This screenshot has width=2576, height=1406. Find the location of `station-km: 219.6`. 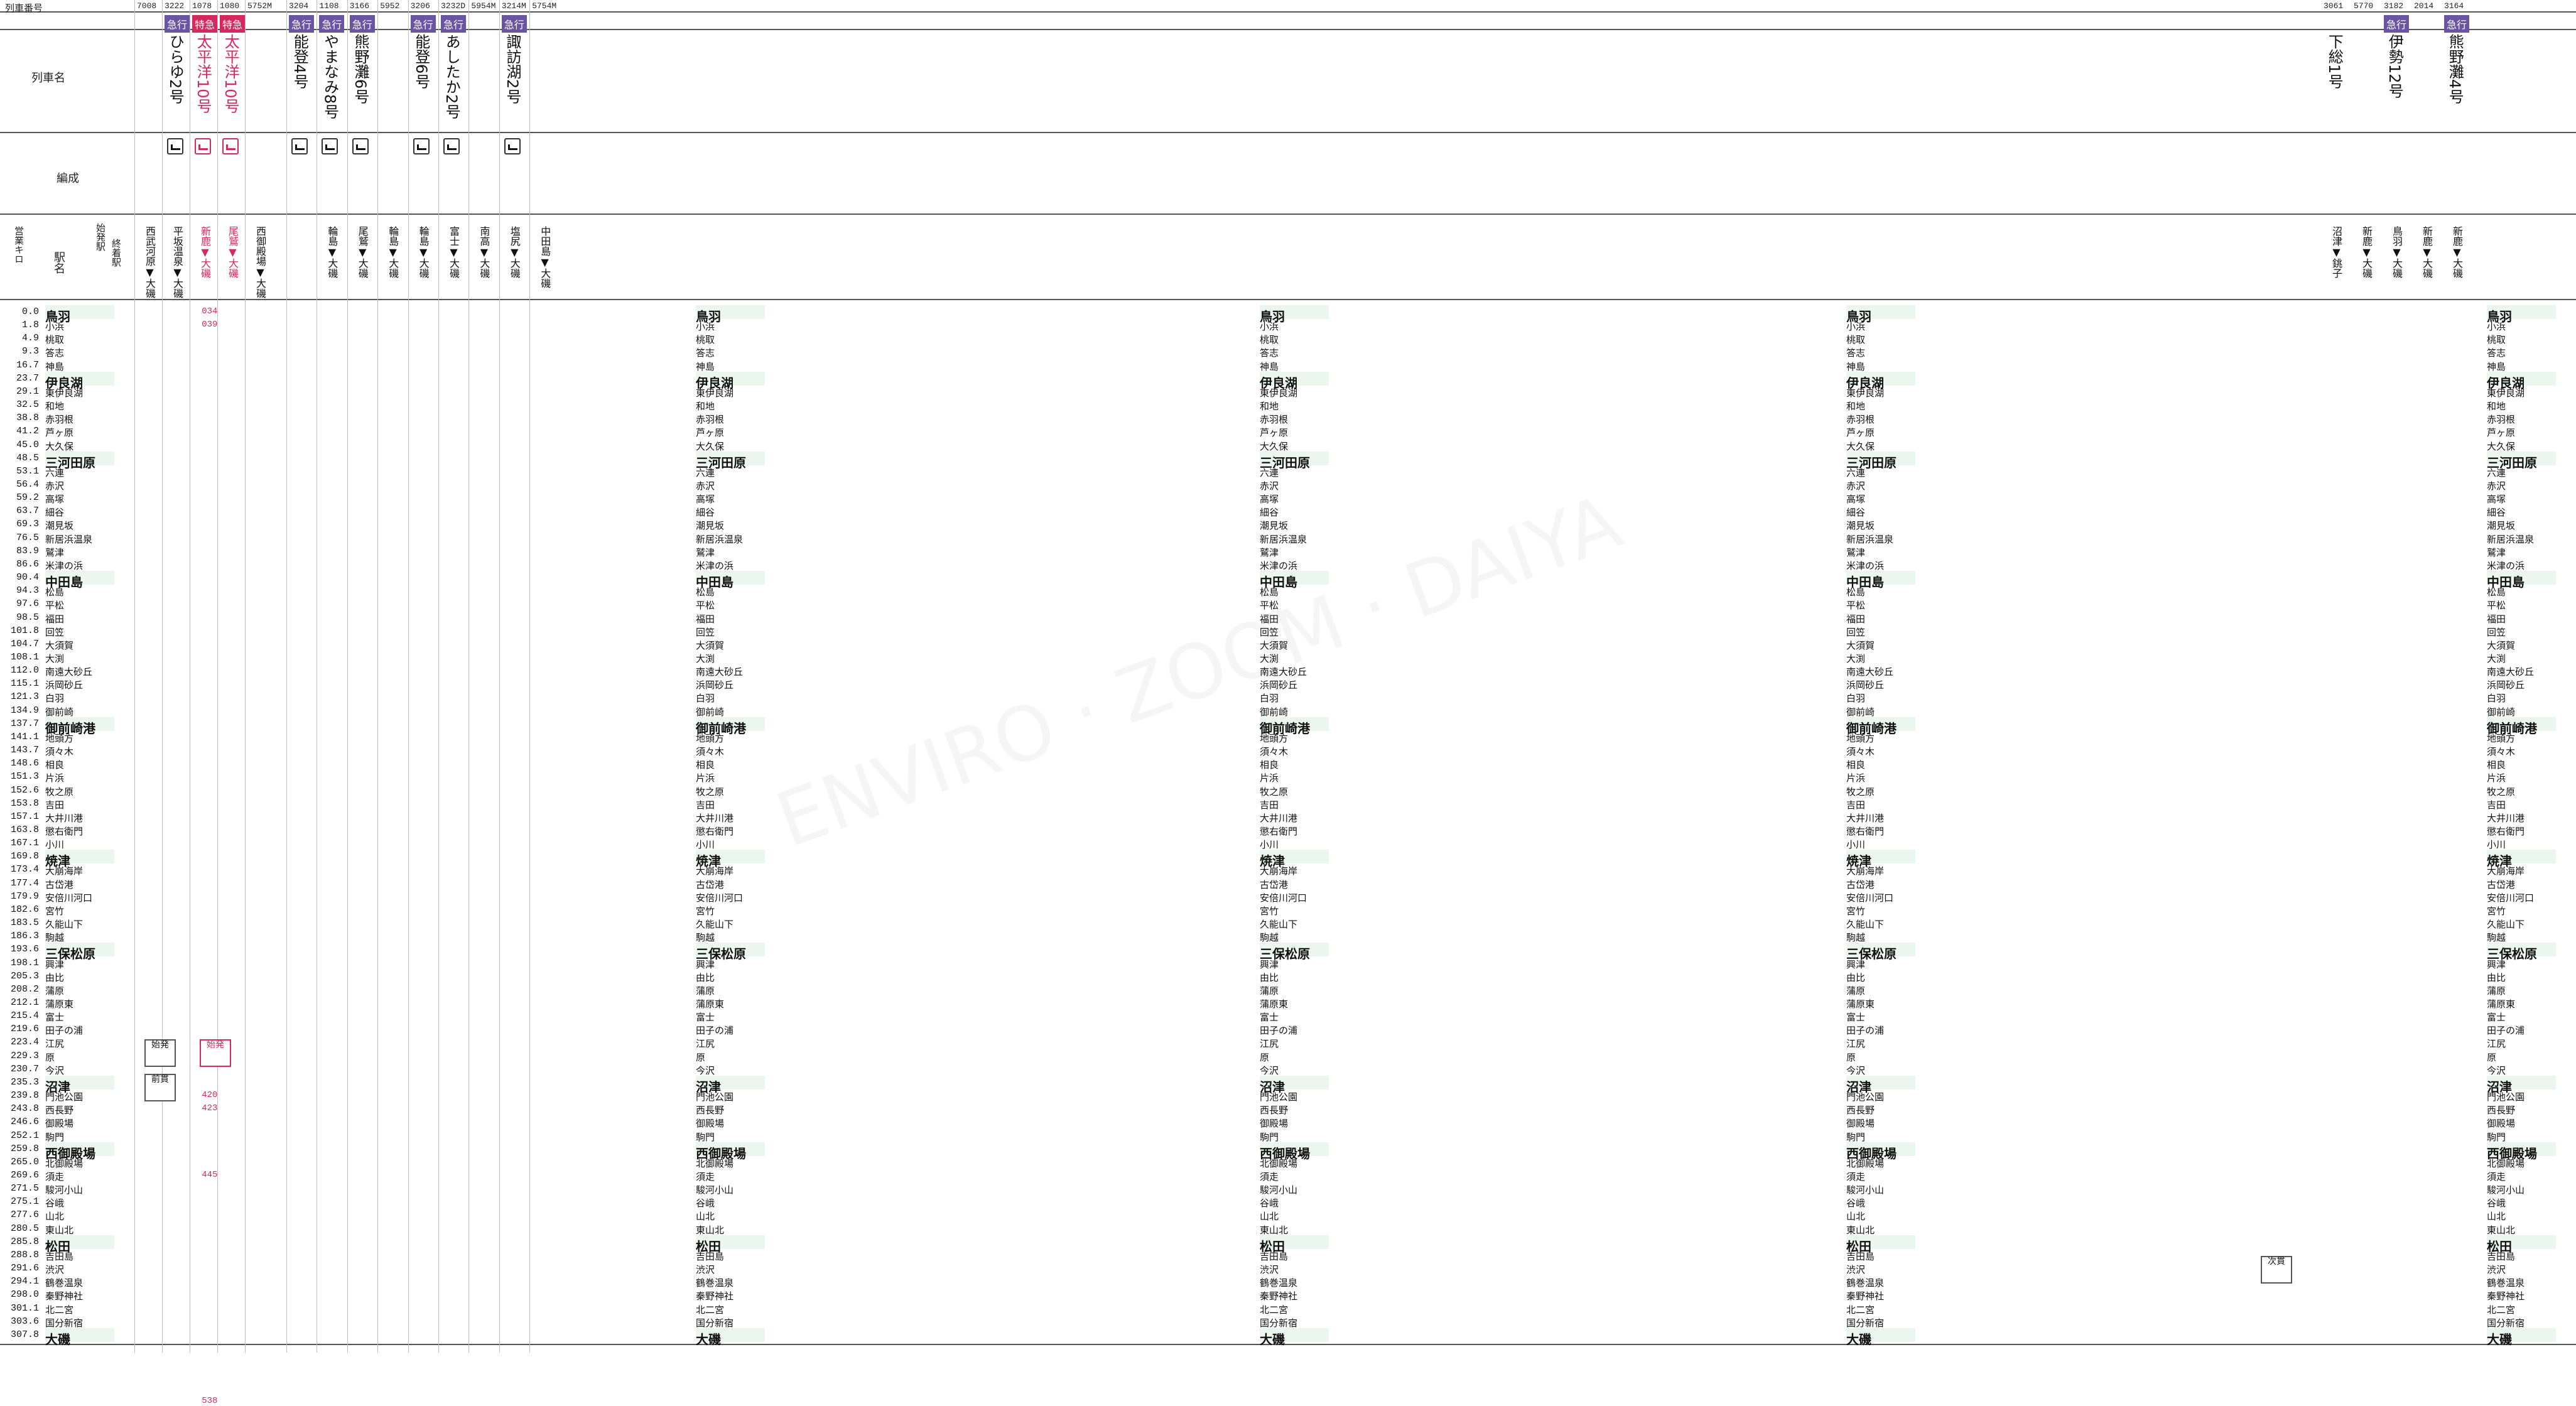

station-km: 219.6 is located at coordinates (25, 1030).